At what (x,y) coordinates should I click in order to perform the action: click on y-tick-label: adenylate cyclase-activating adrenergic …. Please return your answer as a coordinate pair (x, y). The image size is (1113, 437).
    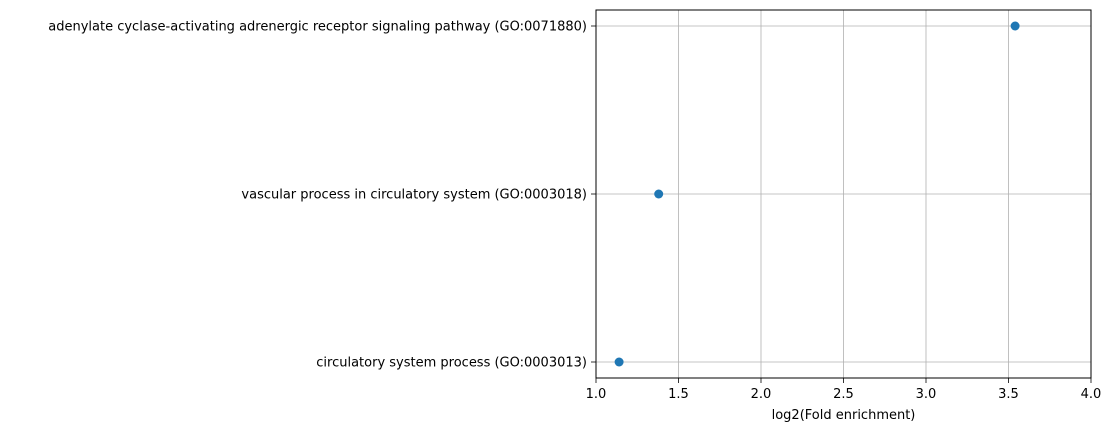
    Looking at the image, I should click on (317, 27).